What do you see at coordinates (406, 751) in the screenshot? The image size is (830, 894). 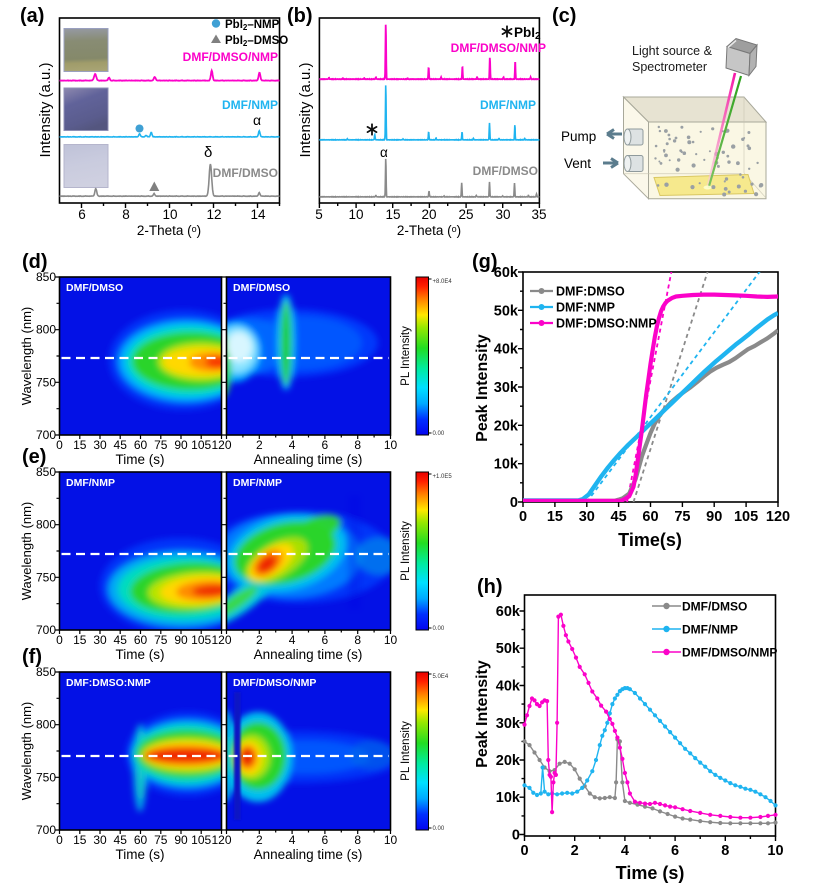 I see `svg-text: PL Intensity` at bounding box center [406, 751].